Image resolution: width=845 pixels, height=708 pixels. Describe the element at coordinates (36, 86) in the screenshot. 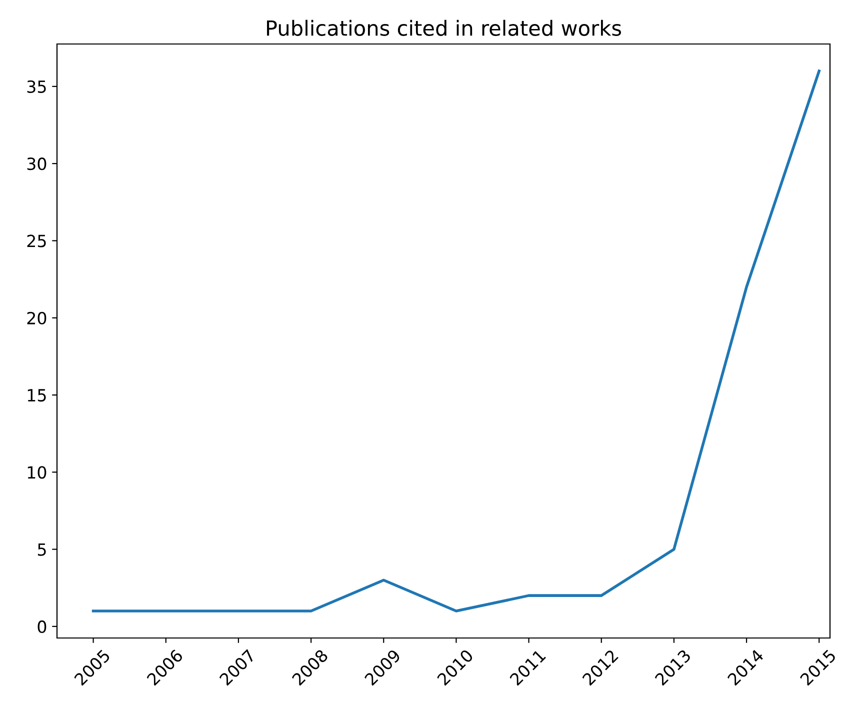

I see `y-tick-label: 35` at that location.